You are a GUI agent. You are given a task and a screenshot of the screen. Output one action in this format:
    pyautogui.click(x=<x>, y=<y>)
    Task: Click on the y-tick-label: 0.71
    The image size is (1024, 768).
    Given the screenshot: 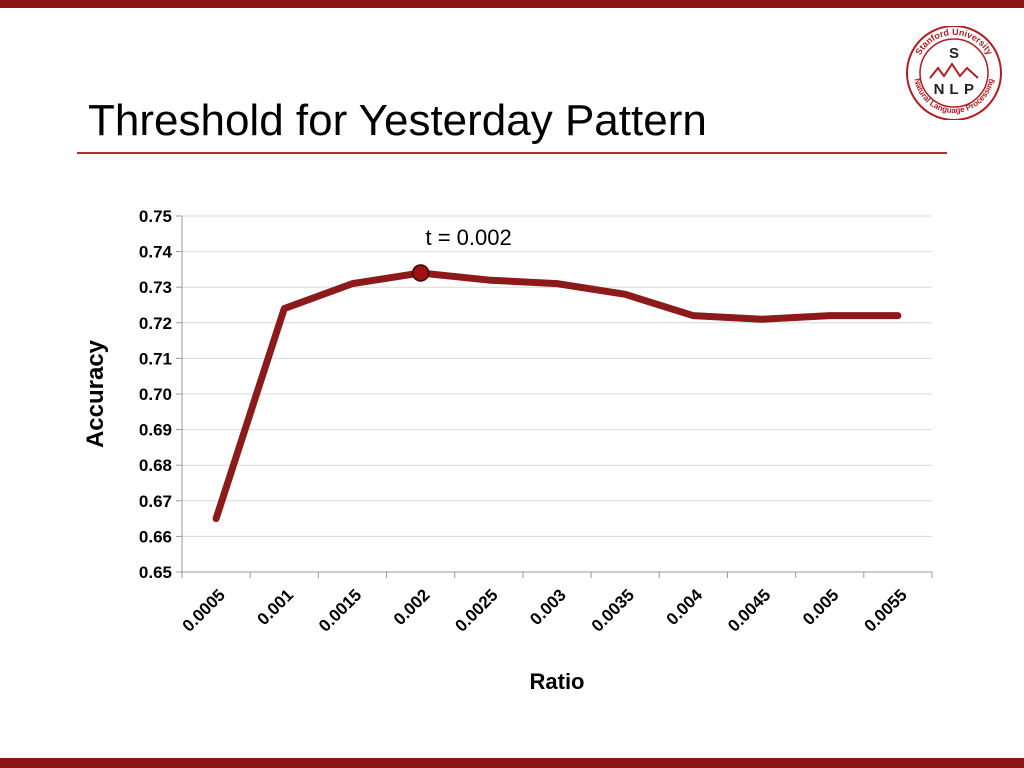 What is the action you would take?
    pyautogui.click(x=155, y=358)
    